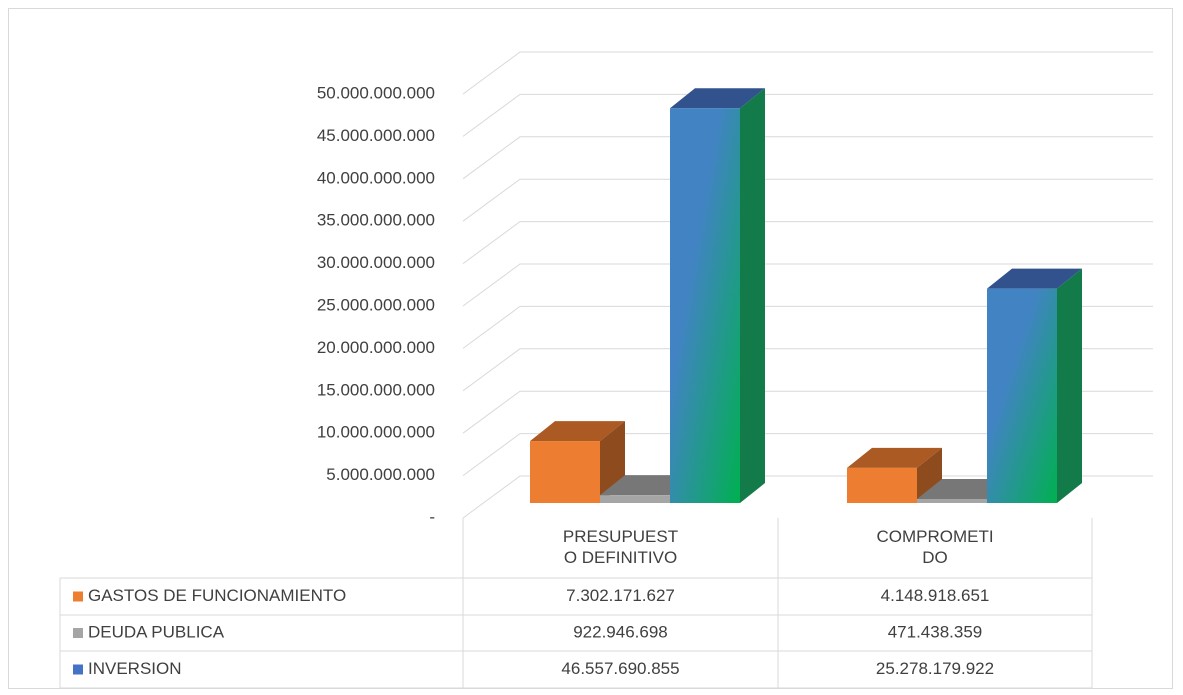 The height and width of the screenshot is (695, 1183). What do you see at coordinates (432, 516) in the screenshot?
I see `y-tick-label: -` at bounding box center [432, 516].